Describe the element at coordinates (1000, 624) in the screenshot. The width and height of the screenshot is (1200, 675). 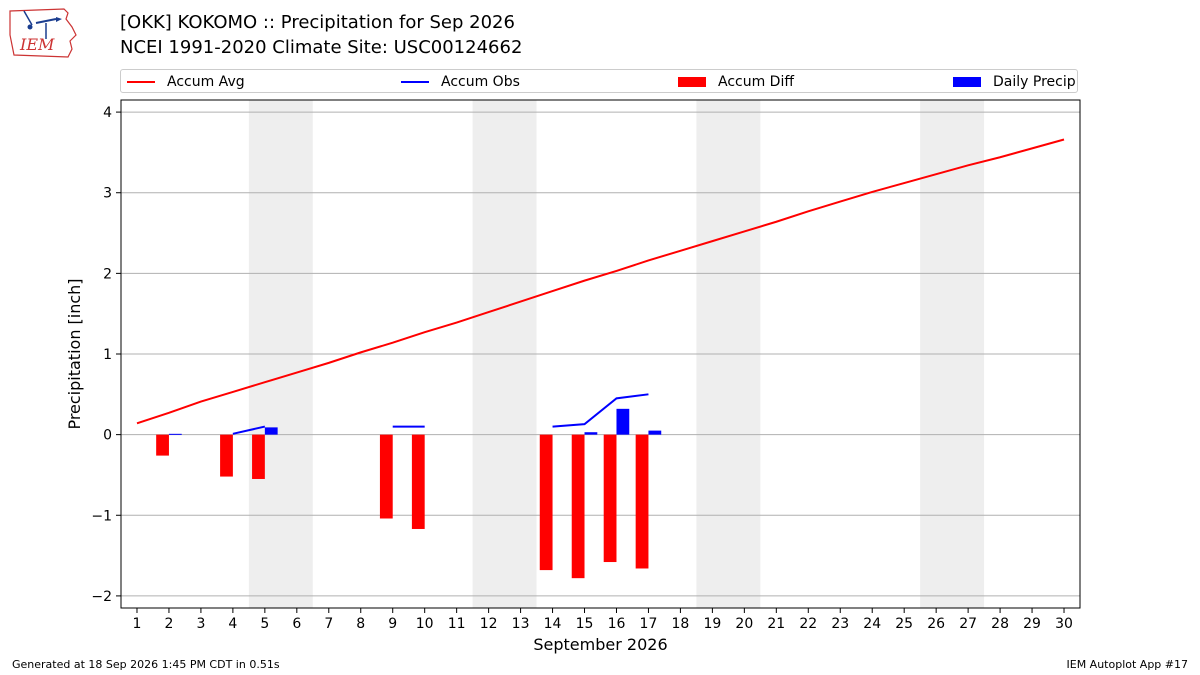
I see `x-tick-label: 28` at that location.